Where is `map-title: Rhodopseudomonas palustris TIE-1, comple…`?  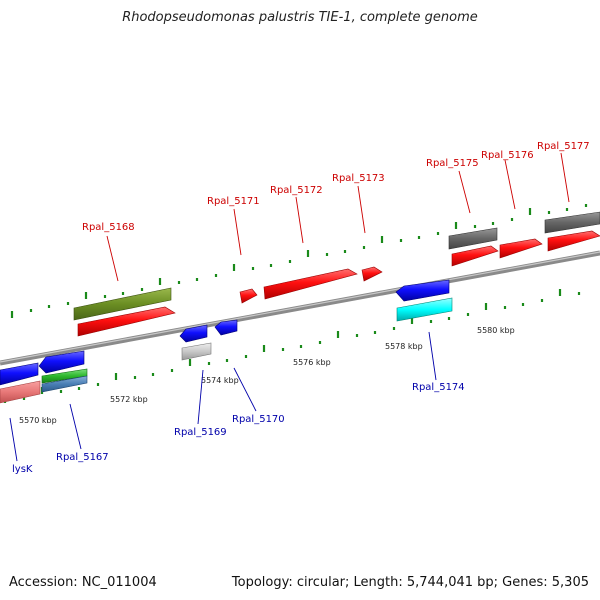 map-title: Rhodopseudomonas palustris TIE-1, comple… is located at coordinates (300, 17).